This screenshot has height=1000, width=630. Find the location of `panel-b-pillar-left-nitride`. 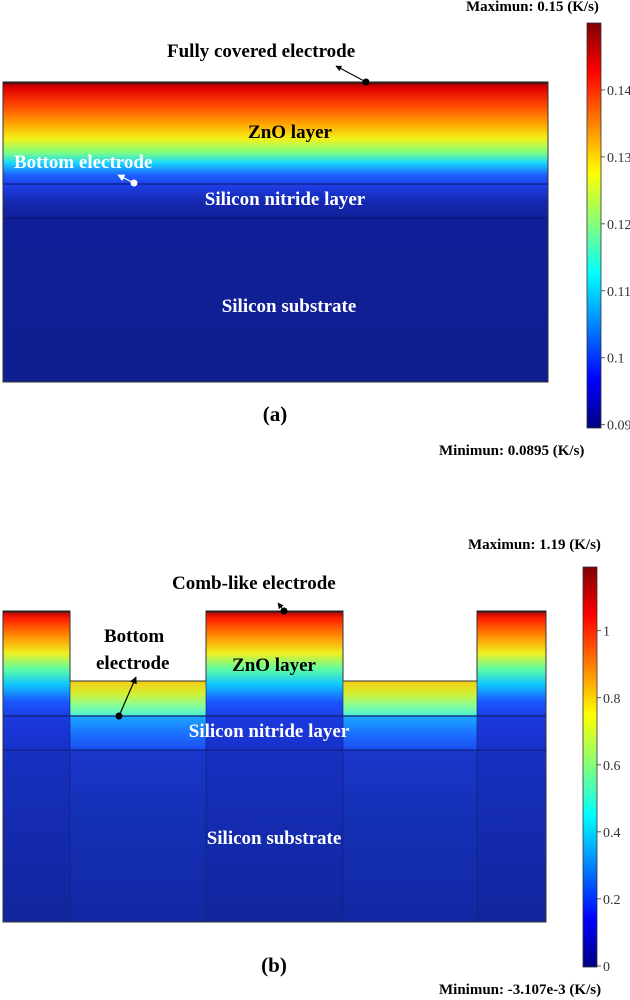

panel-b-pillar-left-nitride is located at coordinates (36, 733).